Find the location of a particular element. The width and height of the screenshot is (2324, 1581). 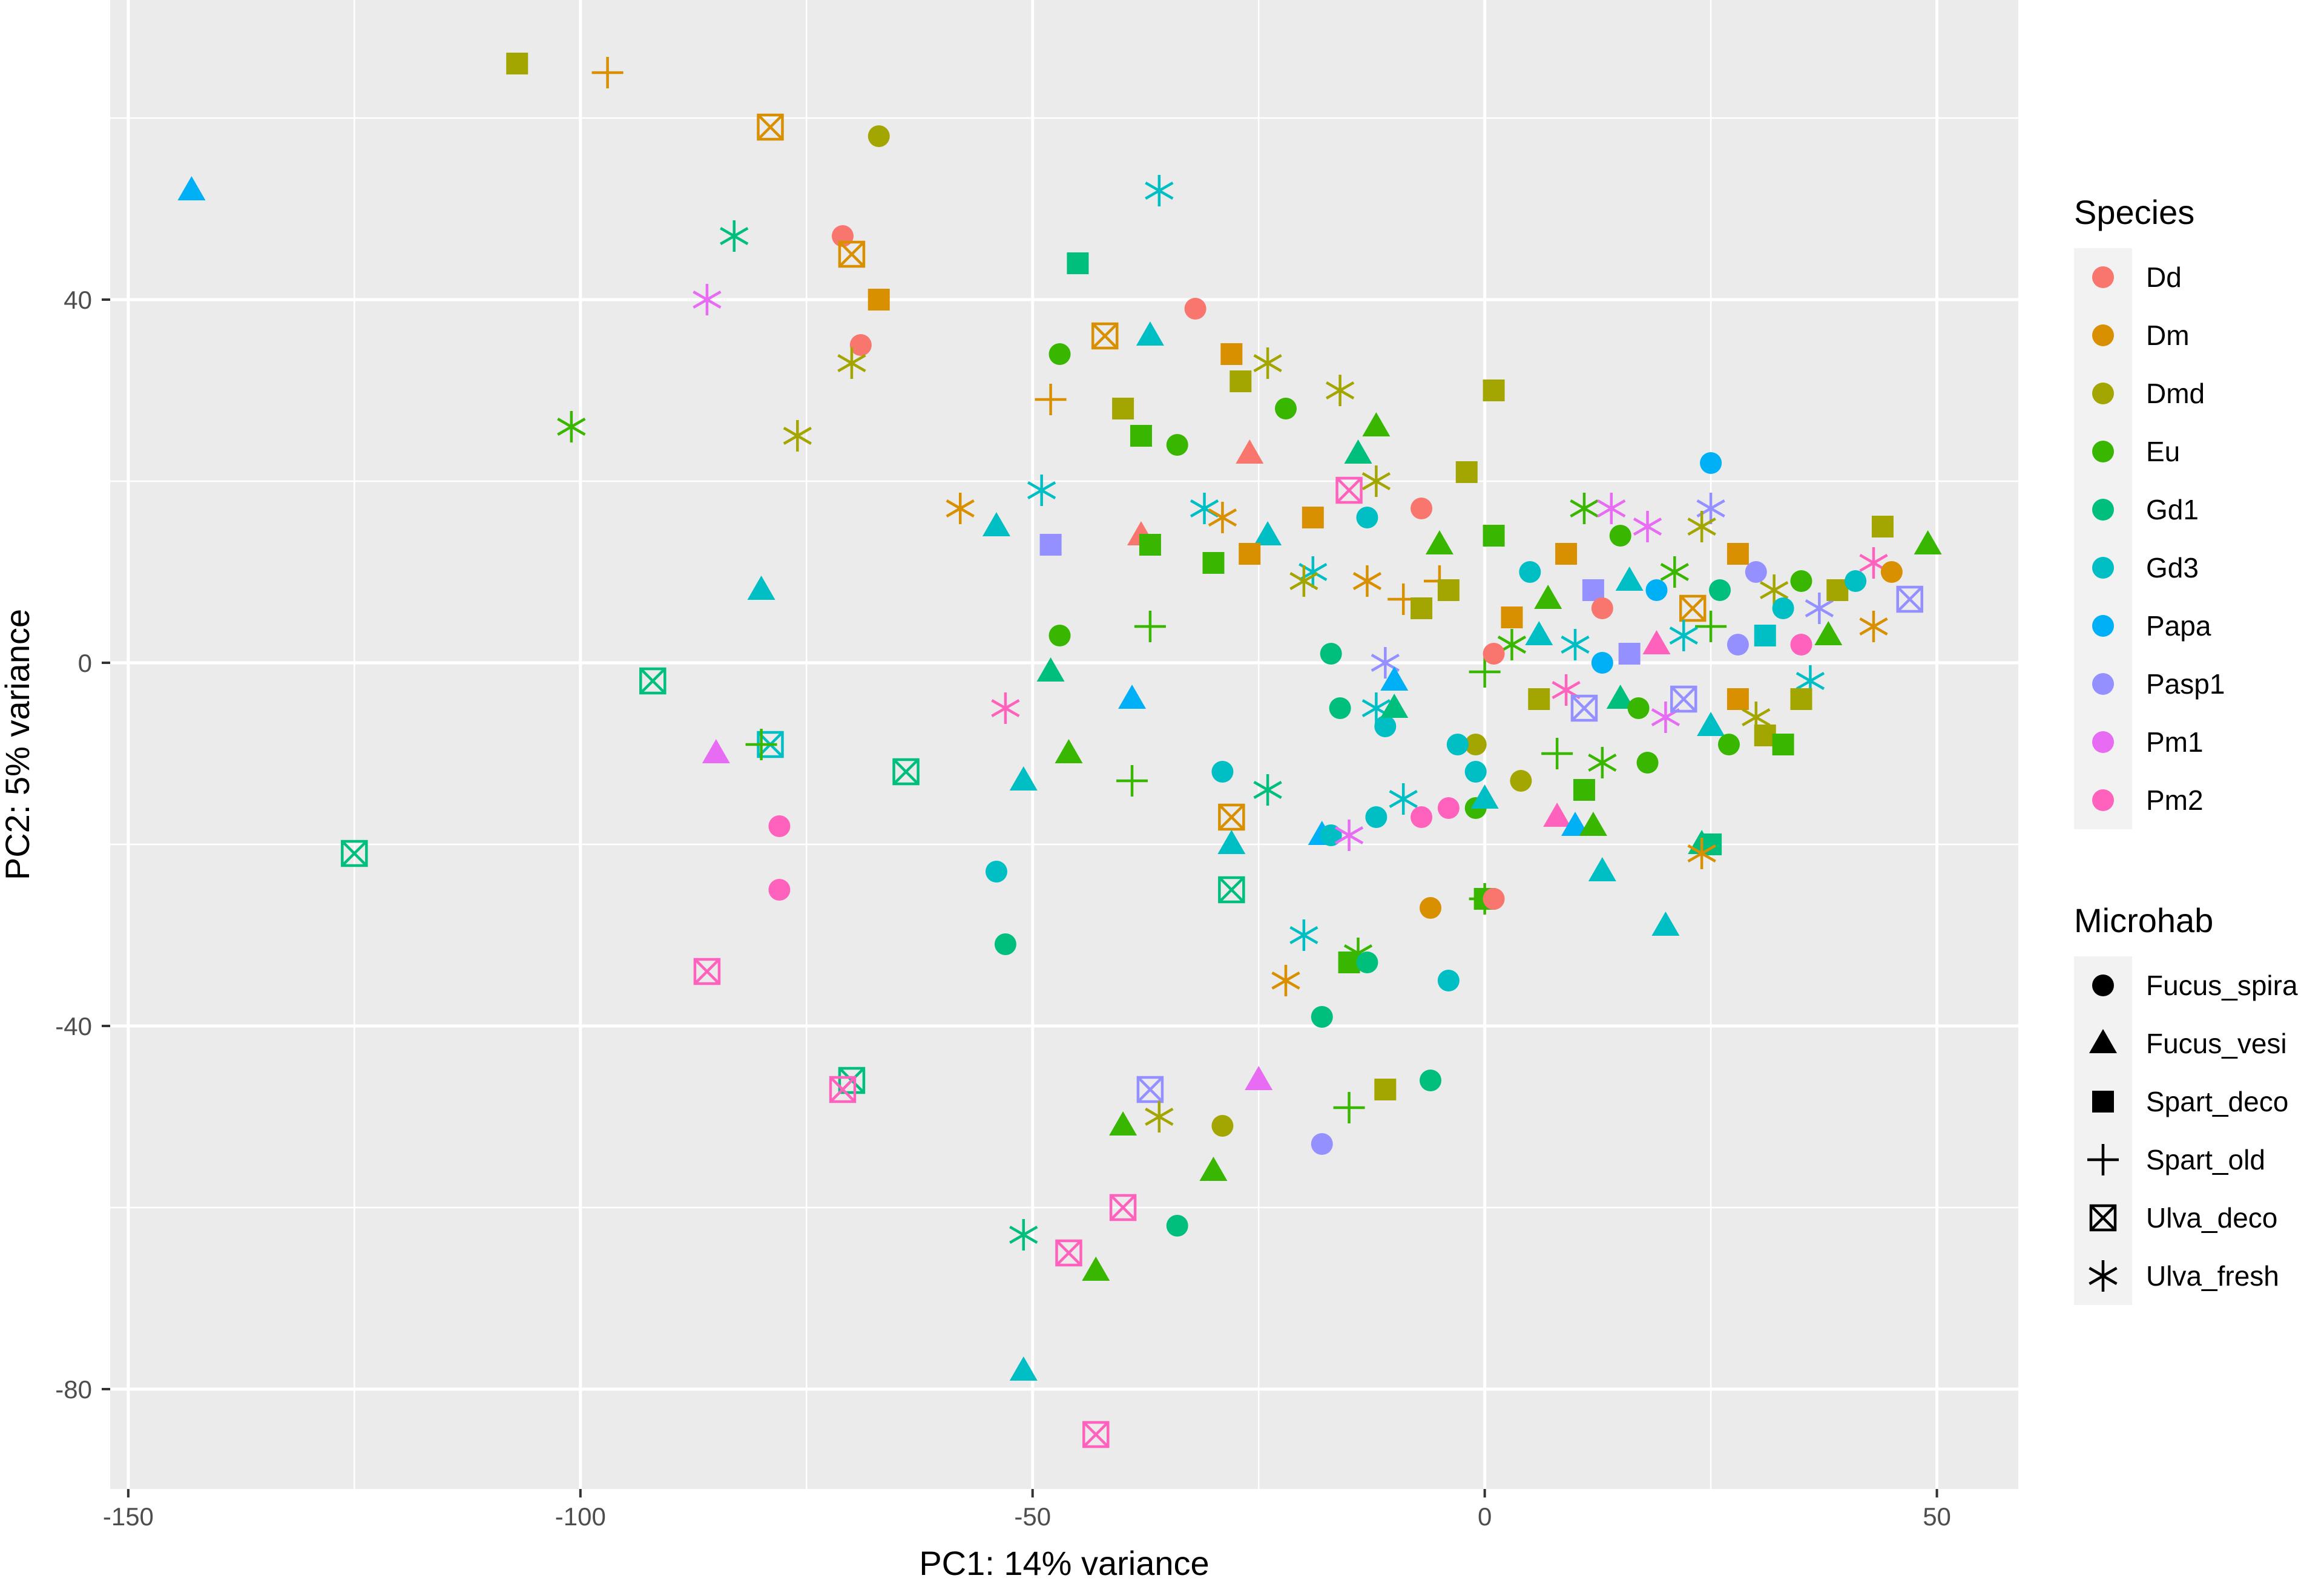

legend-species-title: Species is located at coordinates (2134, 212).